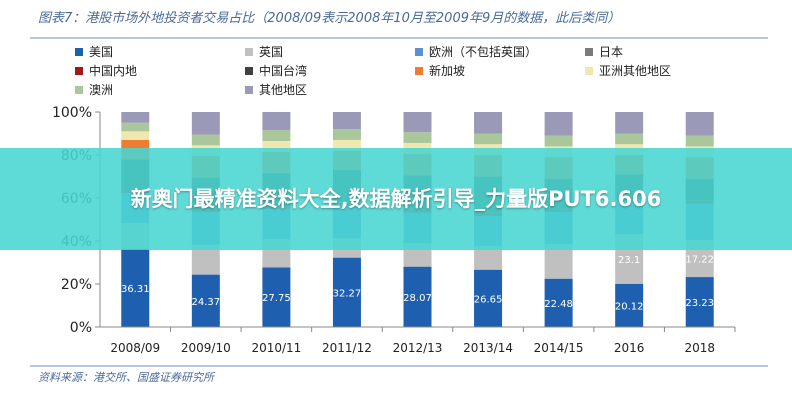  Describe the element at coordinates (347, 348) in the screenshot. I see `x-tick-label-2011-12: 2011/12` at that location.